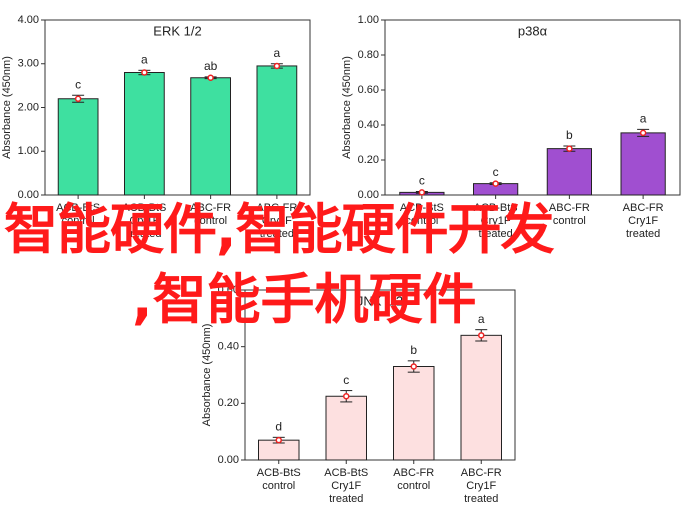 Image resolution: width=699 pixels, height=517 pixels. Describe the element at coordinates (278, 427) in the screenshot. I see `value-label: d` at that location.